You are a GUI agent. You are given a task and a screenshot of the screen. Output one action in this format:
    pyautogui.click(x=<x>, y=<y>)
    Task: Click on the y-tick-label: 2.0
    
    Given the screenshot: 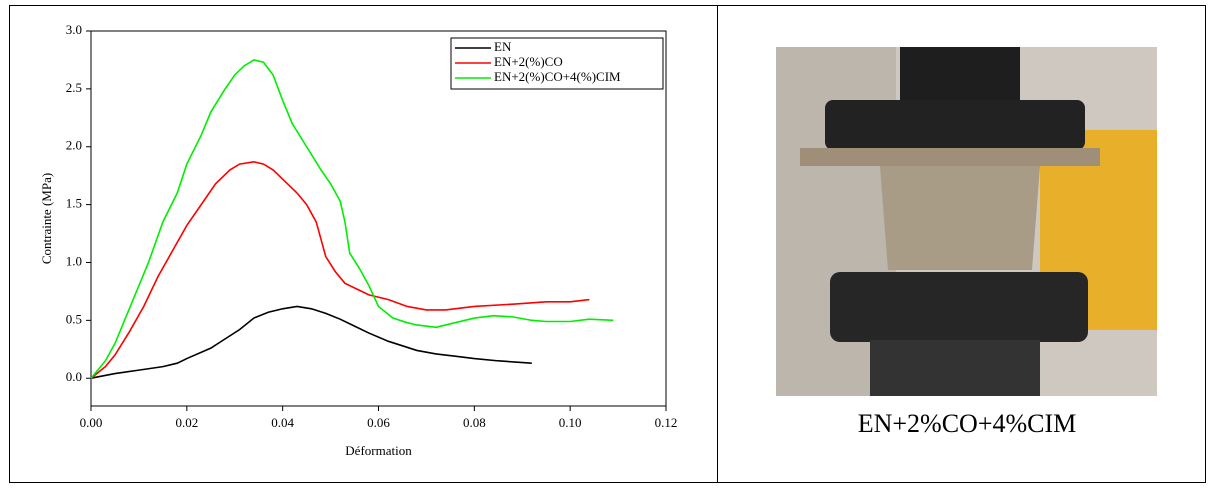 What is the action you would take?
    pyautogui.click(x=74, y=145)
    